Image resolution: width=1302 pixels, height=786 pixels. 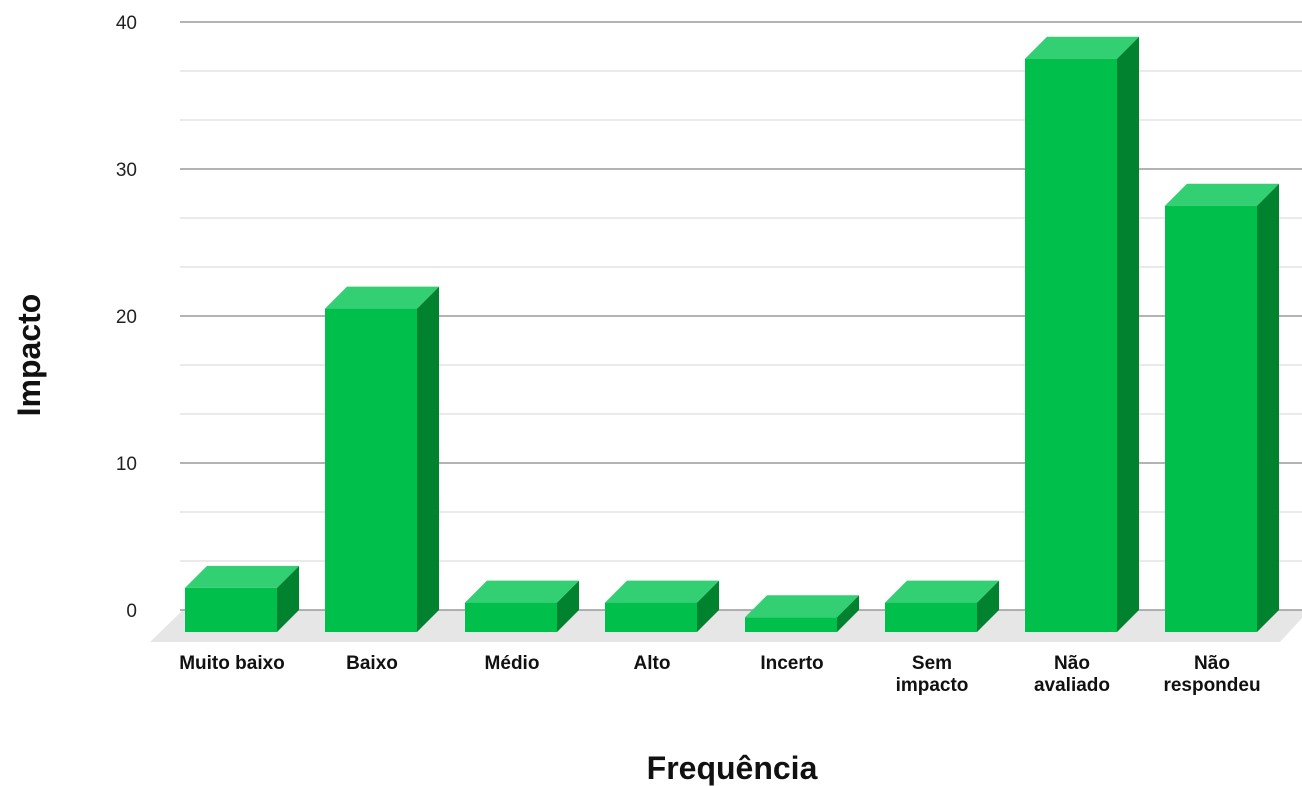 I want to click on x-category-label: Médio, so click(x=512, y=663).